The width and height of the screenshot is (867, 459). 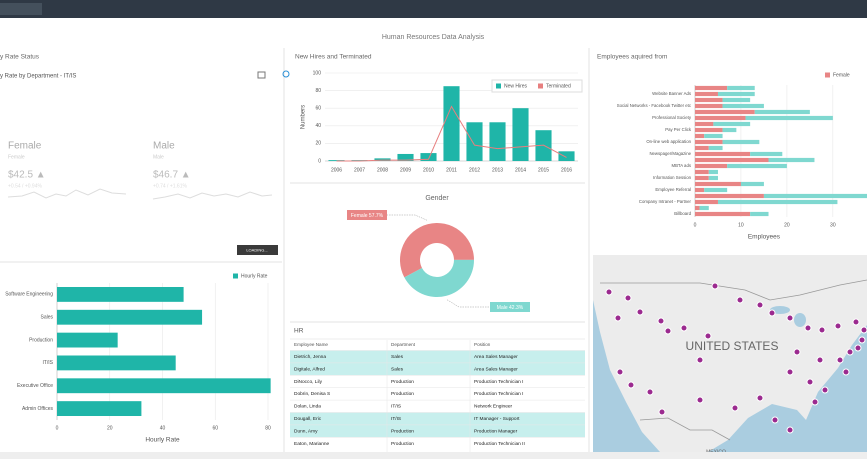 What do you see at coordinates (730, 355) in the screenshot?
I see `map: UNITED STATES MEXICO` at bounding box center [730, 355].